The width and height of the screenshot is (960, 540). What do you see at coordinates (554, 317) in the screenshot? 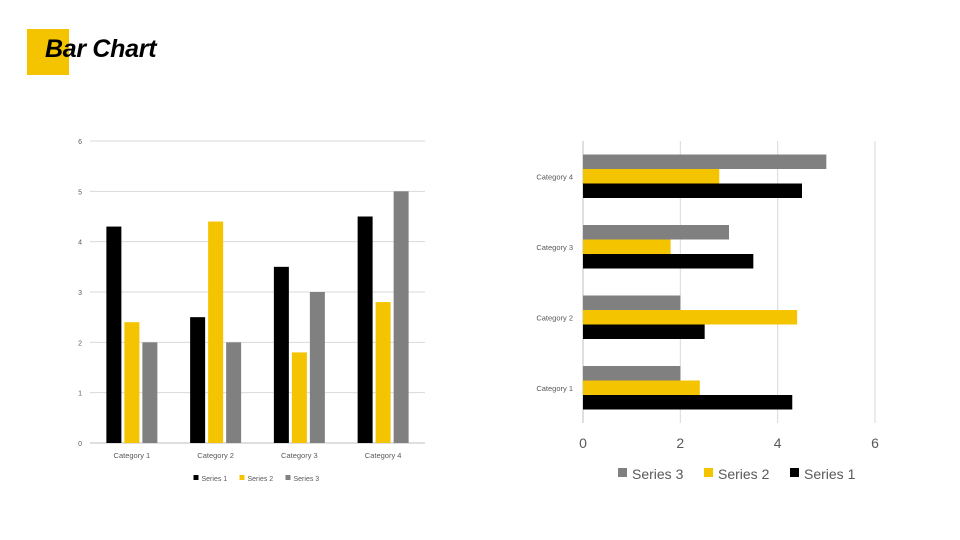
I see `y-tick-label: Category 2` at bounding box center [554, 317].